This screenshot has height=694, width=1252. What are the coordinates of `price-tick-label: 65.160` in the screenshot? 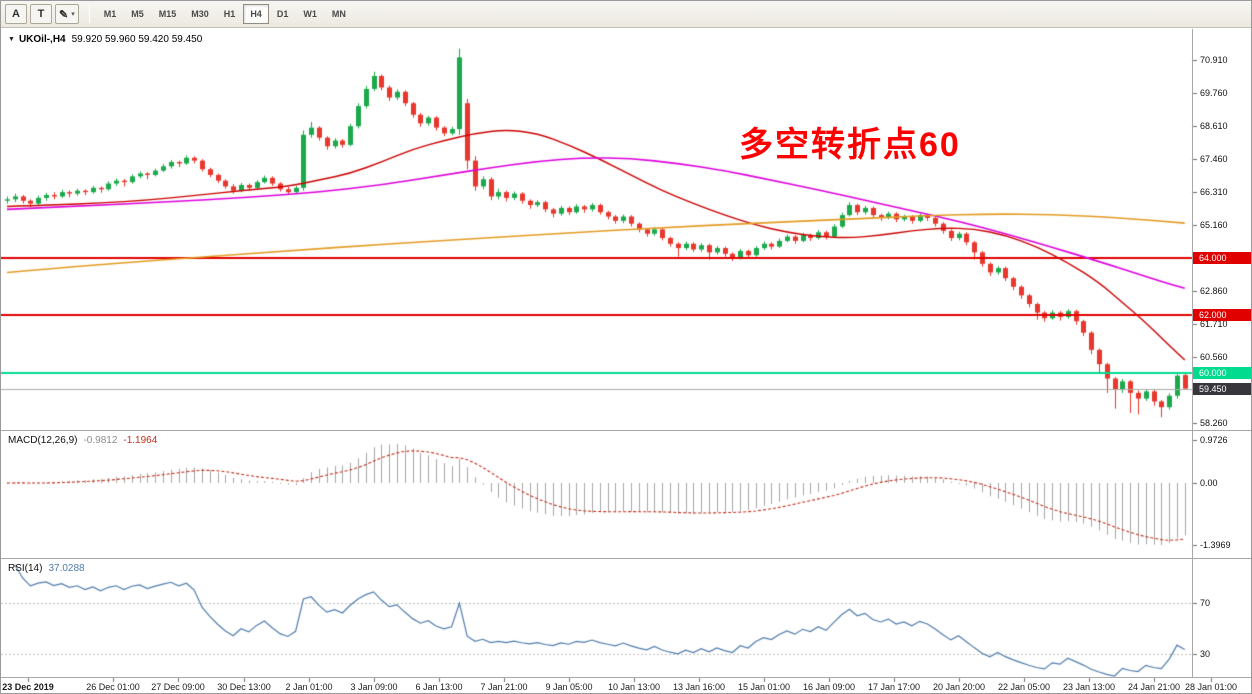 It's located at (1214, 224).